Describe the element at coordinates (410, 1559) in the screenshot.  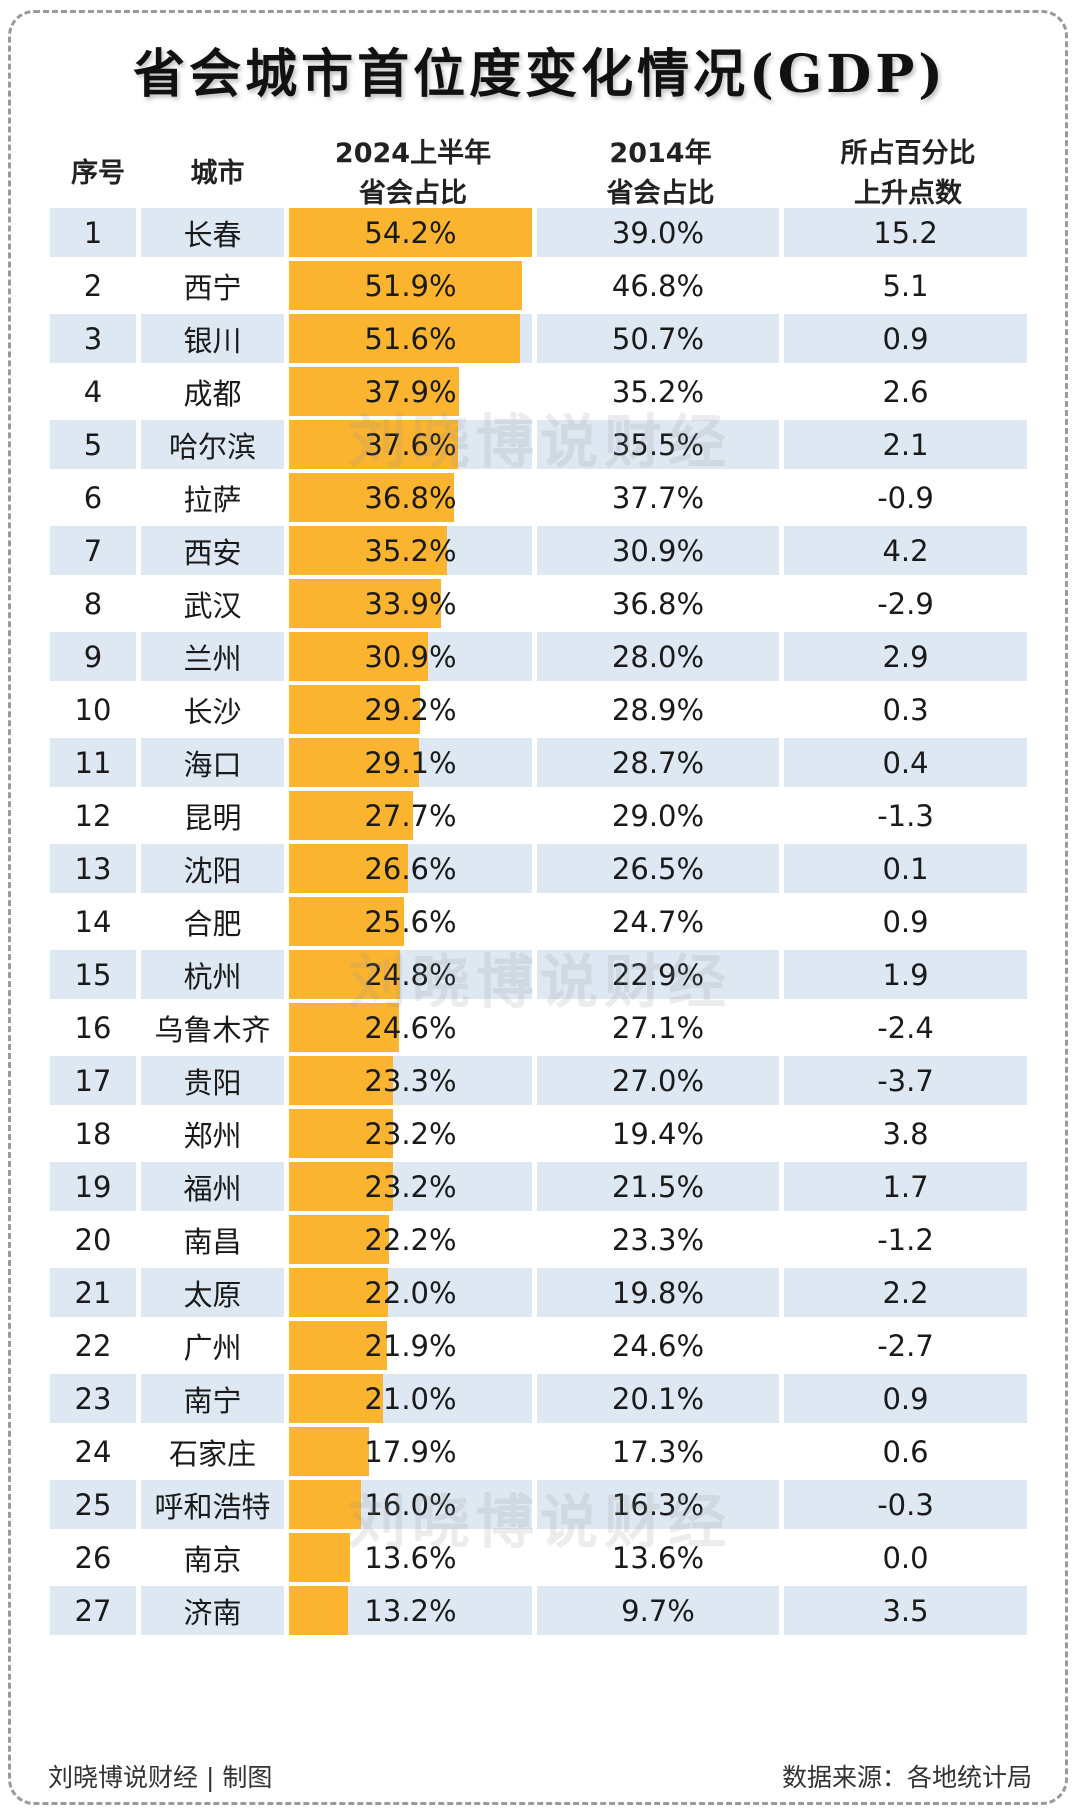
I see `share-2024-cell: 13.6%` at that location.